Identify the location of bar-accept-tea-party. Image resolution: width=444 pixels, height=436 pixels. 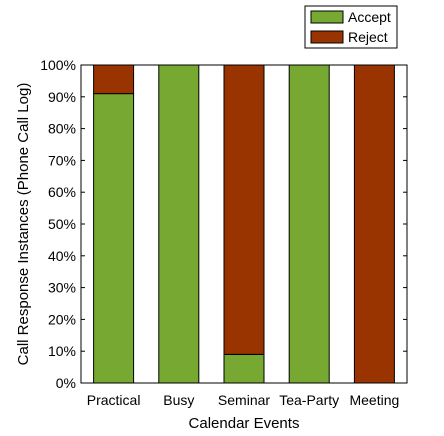
(309, 224).